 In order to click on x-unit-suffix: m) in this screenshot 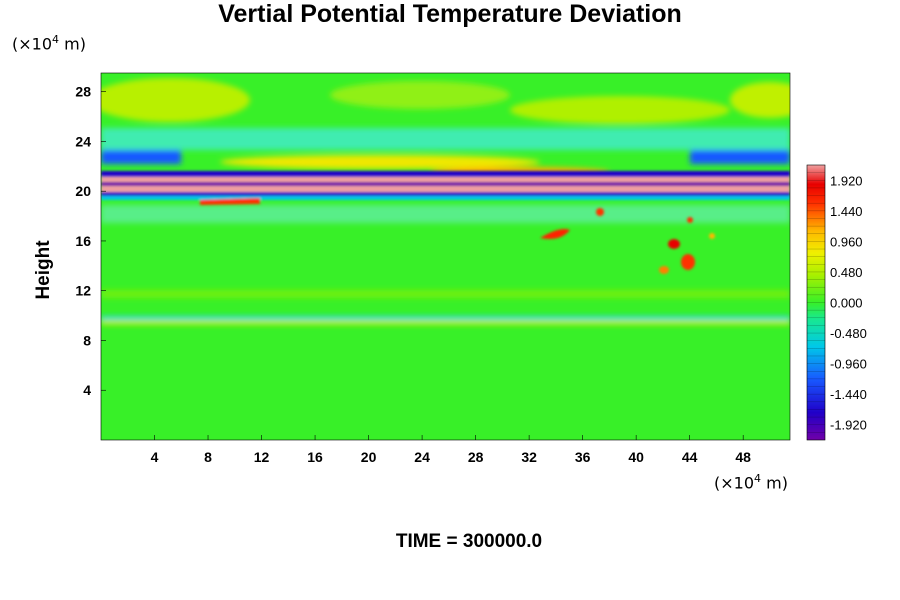, I will do `click(774, 483)`.